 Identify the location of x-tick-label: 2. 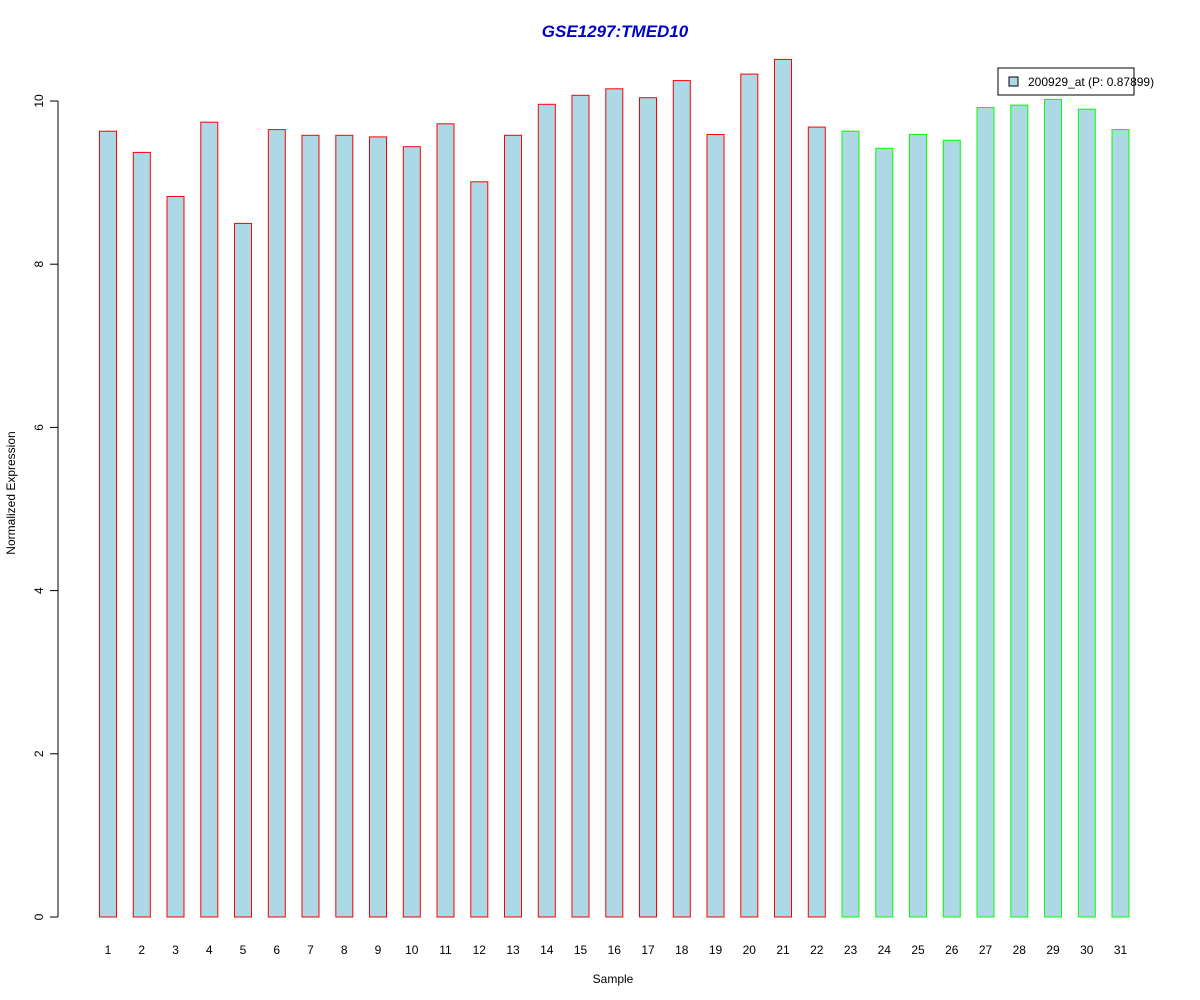
(141, 950).